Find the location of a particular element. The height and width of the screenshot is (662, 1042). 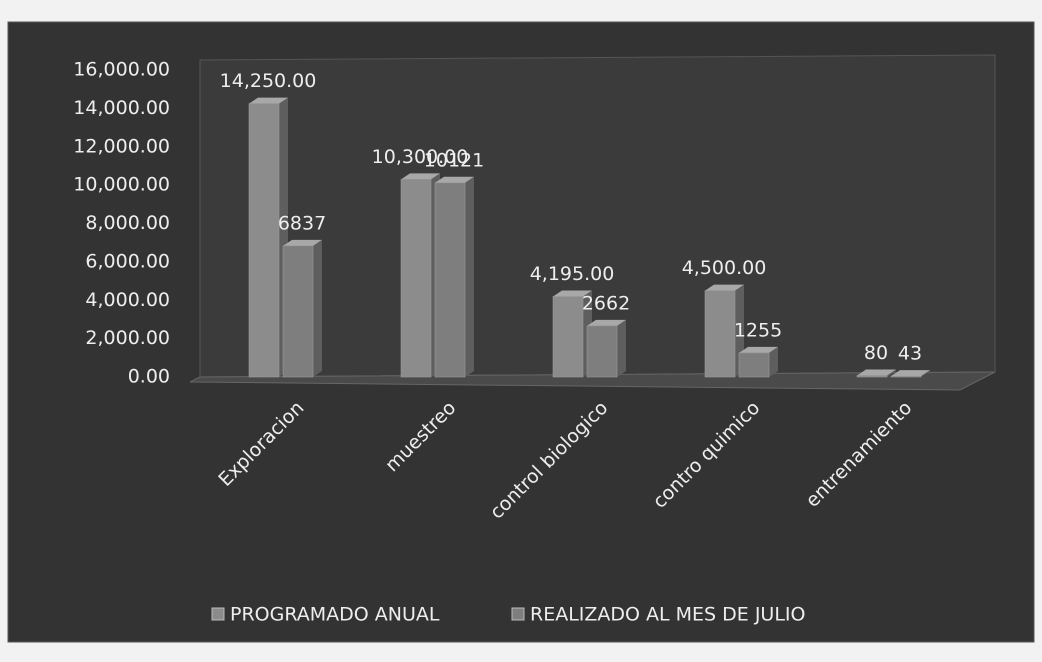

y-tick-label: 16,000.00 is located at coordinates (121, 70).